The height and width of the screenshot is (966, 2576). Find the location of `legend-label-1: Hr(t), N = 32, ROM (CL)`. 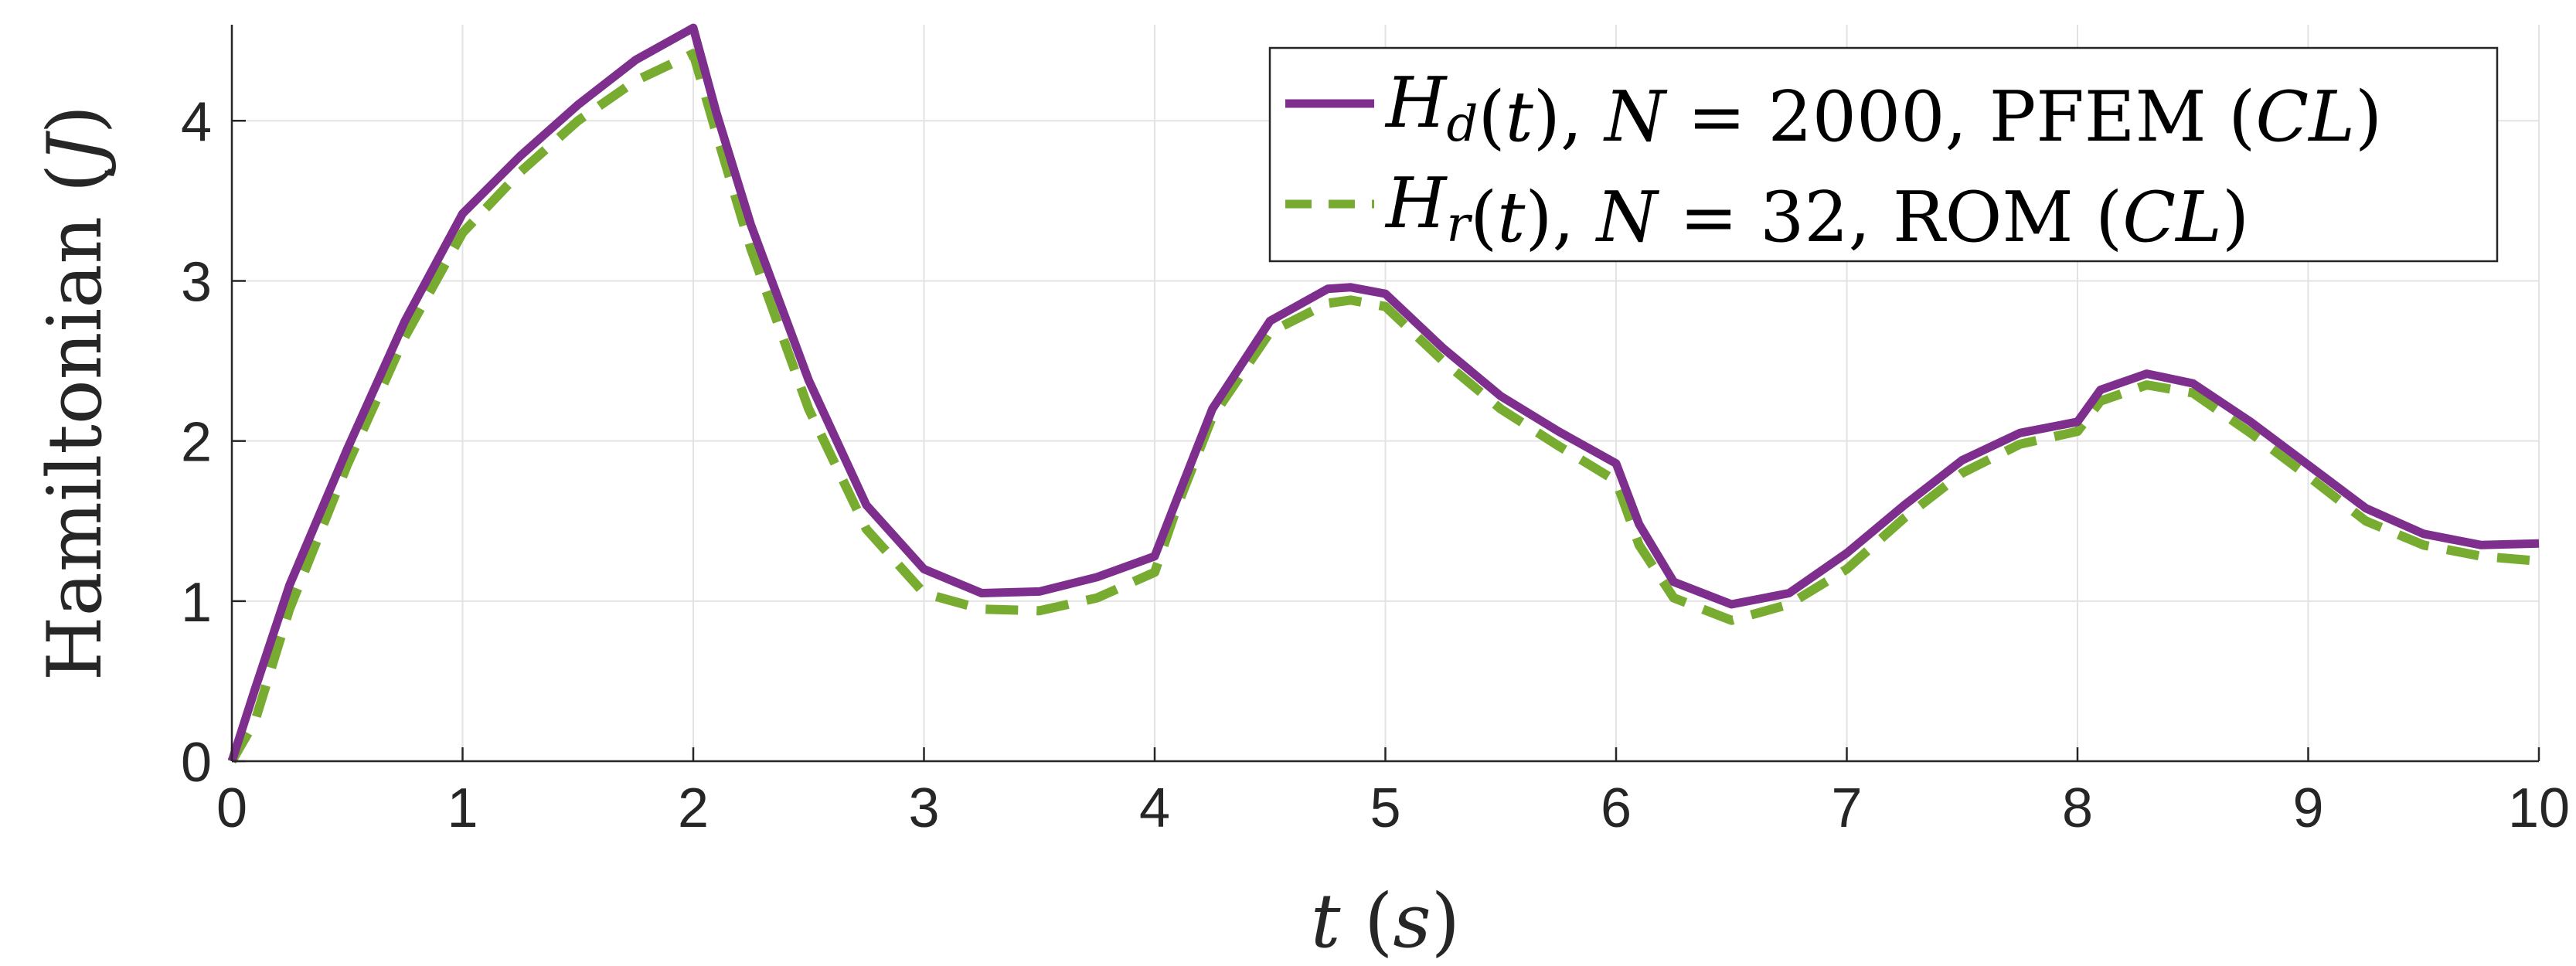

legend-label-1: Hr(t), N = 32, ROM (CL) is located at coordinates (1816, 211).